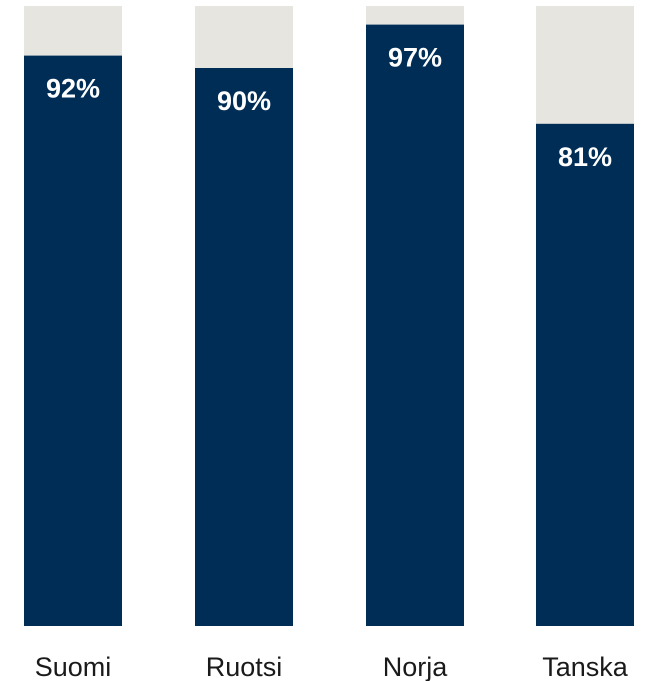  I want to click on bar-suomi, so click(73, 341).